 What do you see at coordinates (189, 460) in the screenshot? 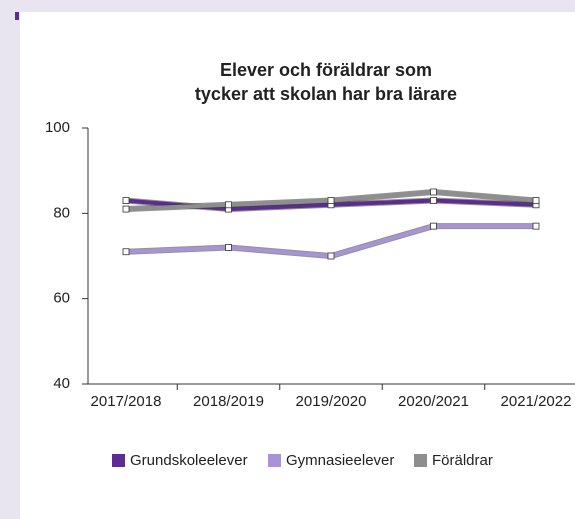
I see `legend-label: Grundskoleelever` at bounding box center [189, 460].